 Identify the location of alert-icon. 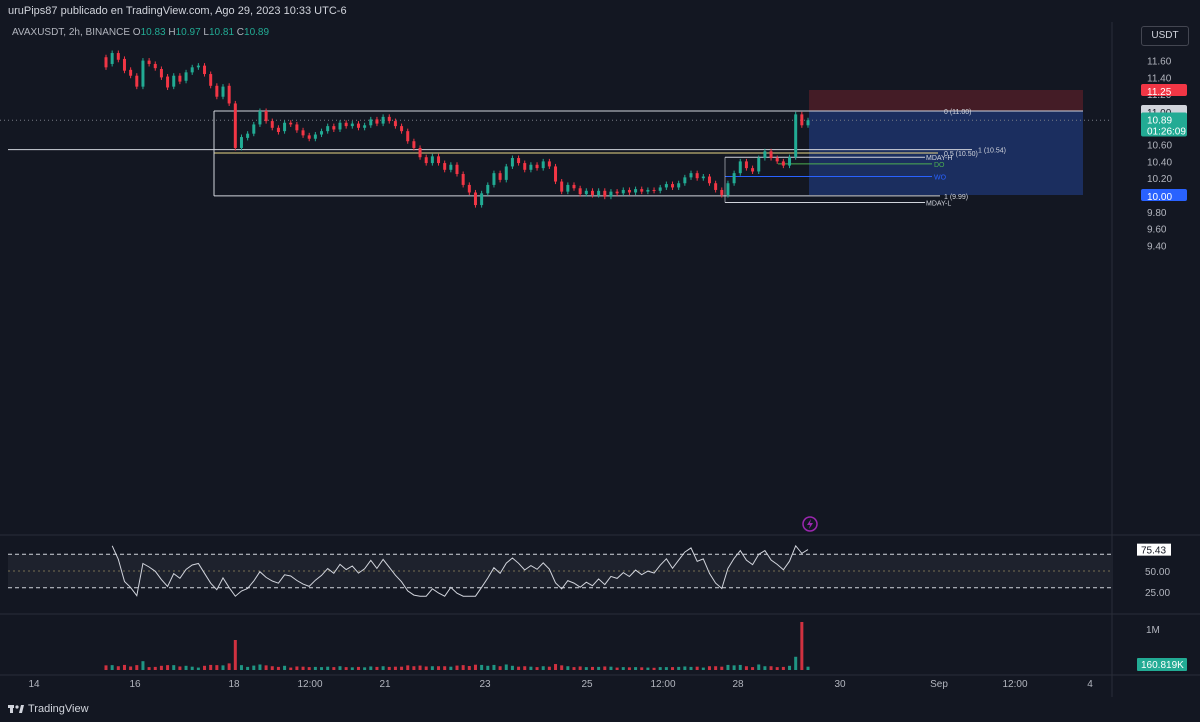
(810, 524).